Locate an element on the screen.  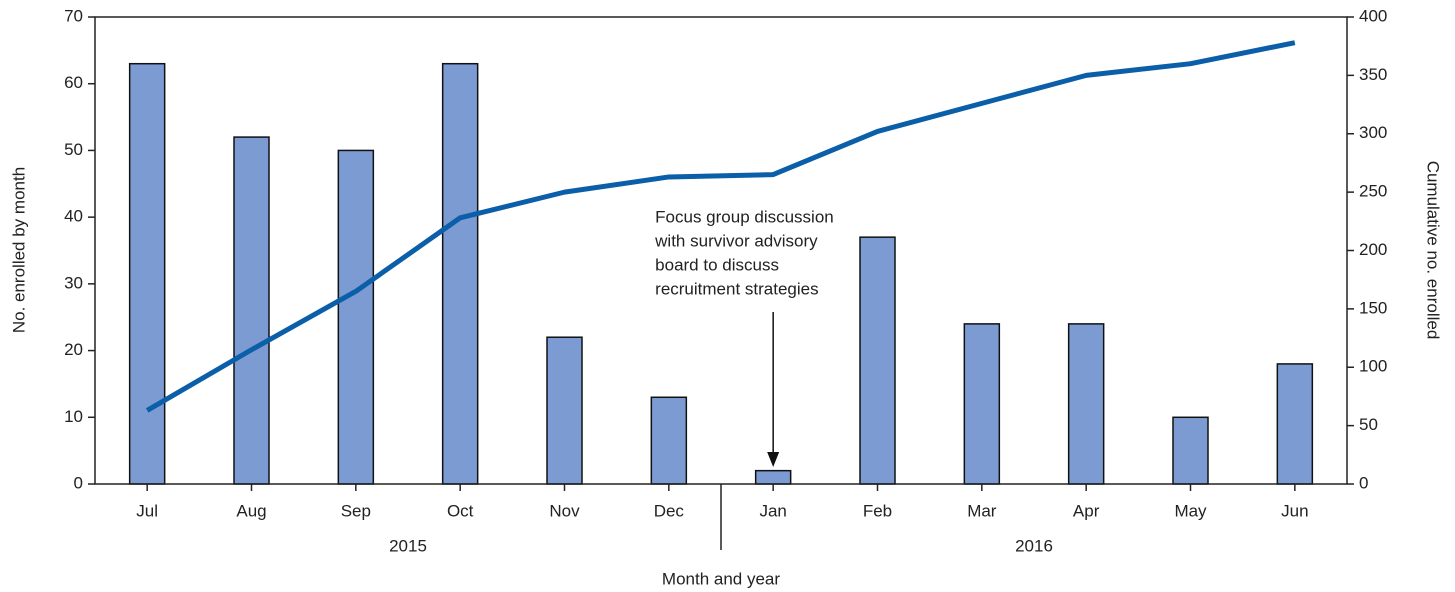
x-tick-label: Mar is located at coordinates (982, 510).